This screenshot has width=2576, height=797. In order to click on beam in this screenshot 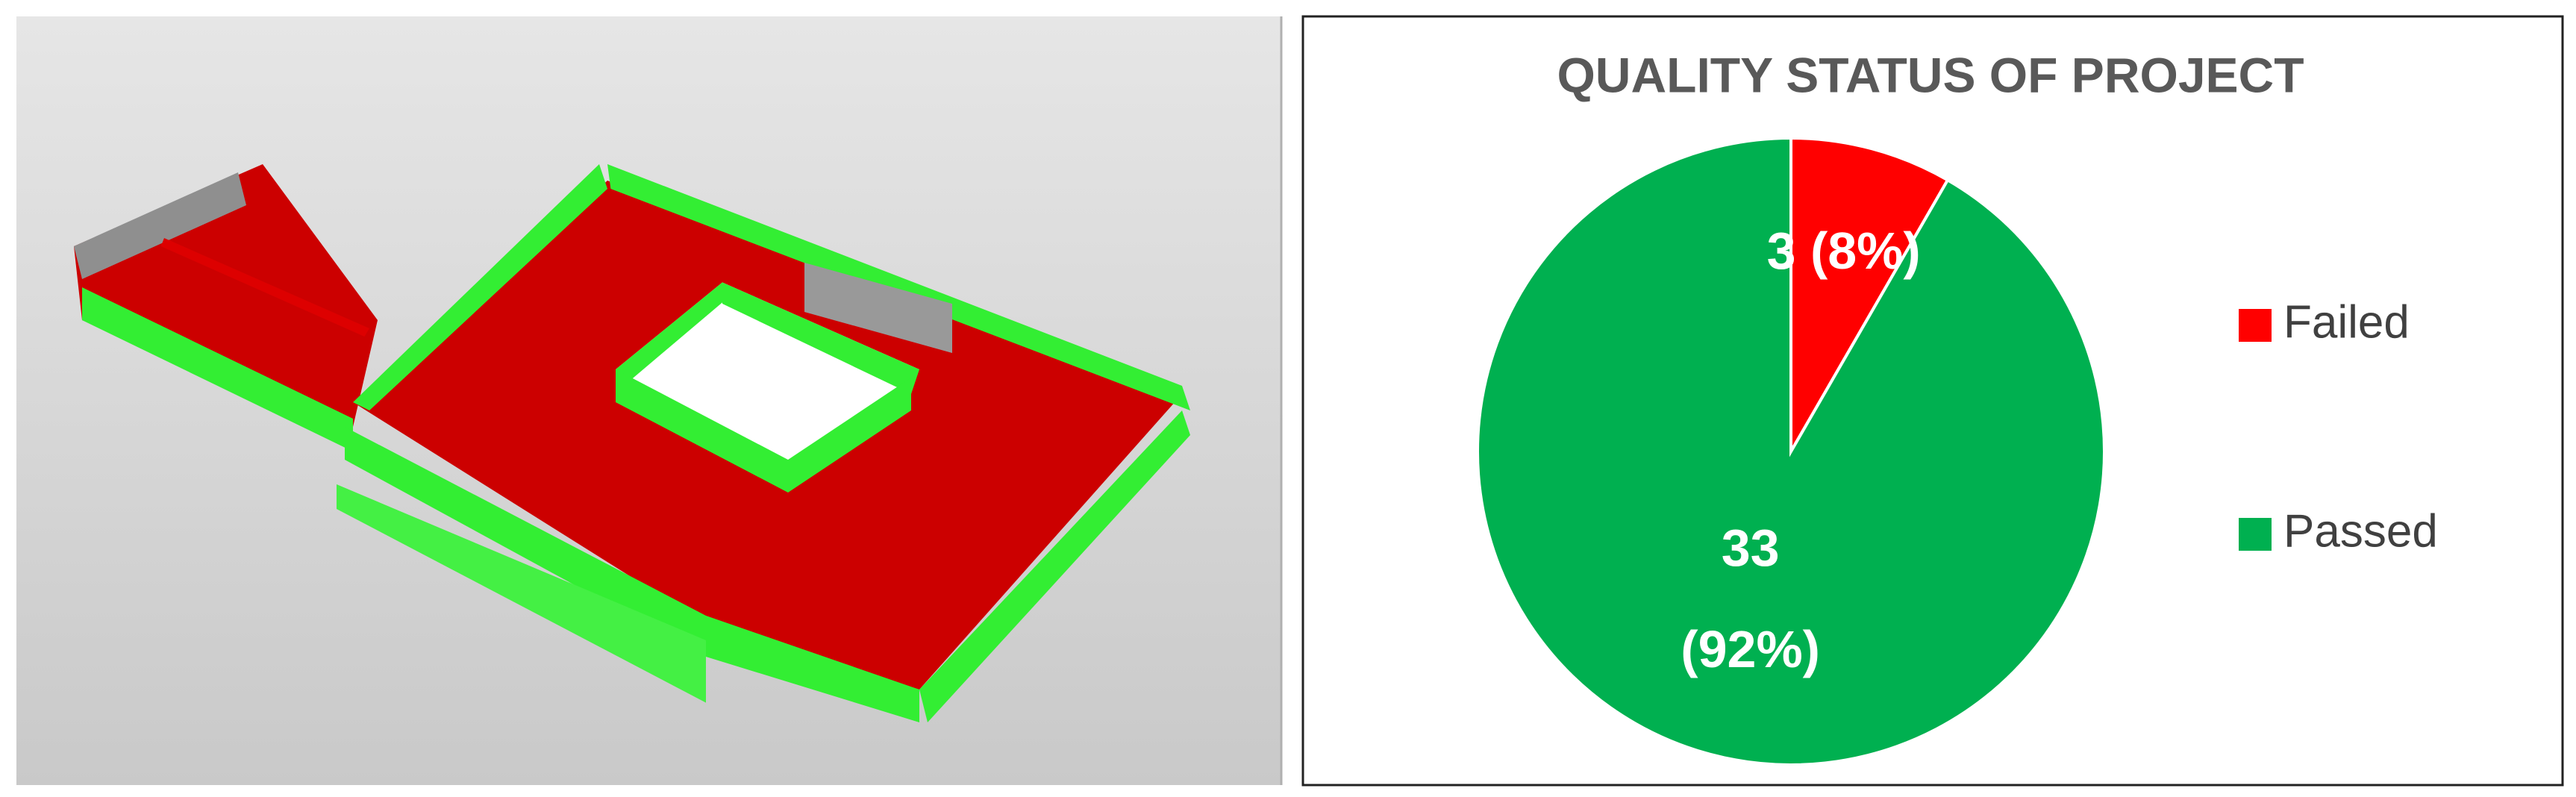, I will do `click(264, 287)`.